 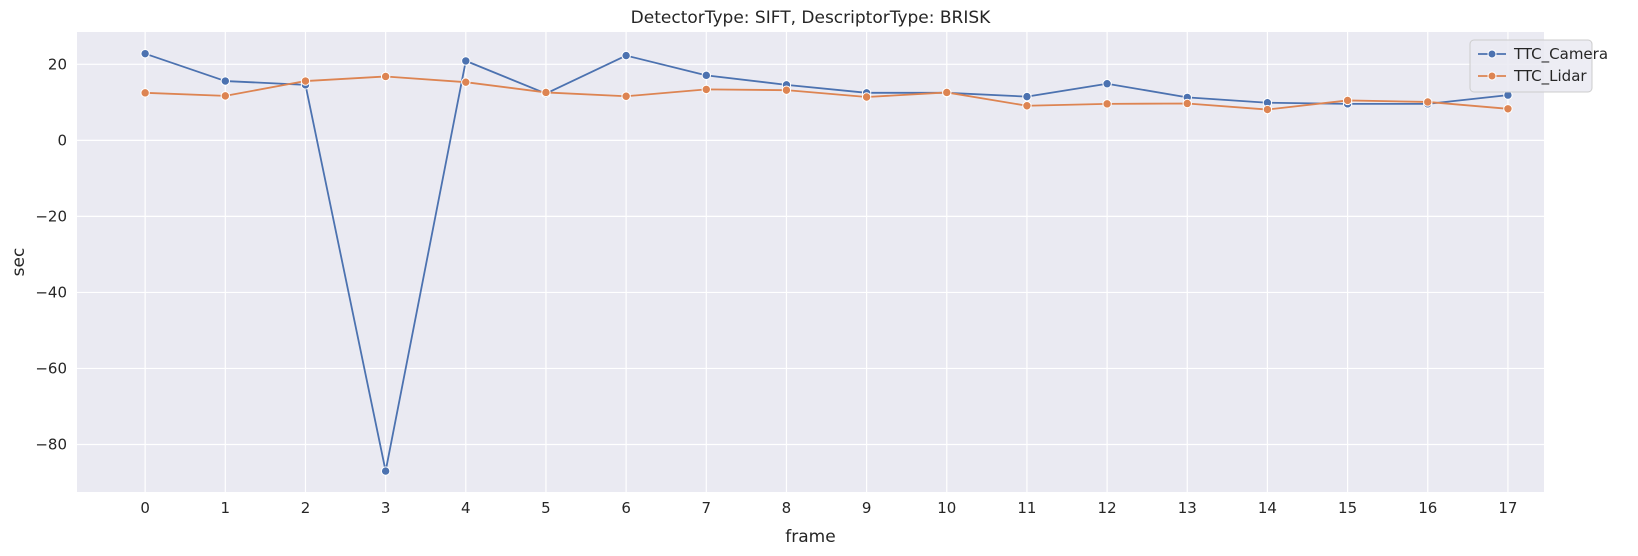 What do you see at coordinates (707, 508) in the screenshot?
I see `x-tick-label: 7` at bounding box center [707, 508].